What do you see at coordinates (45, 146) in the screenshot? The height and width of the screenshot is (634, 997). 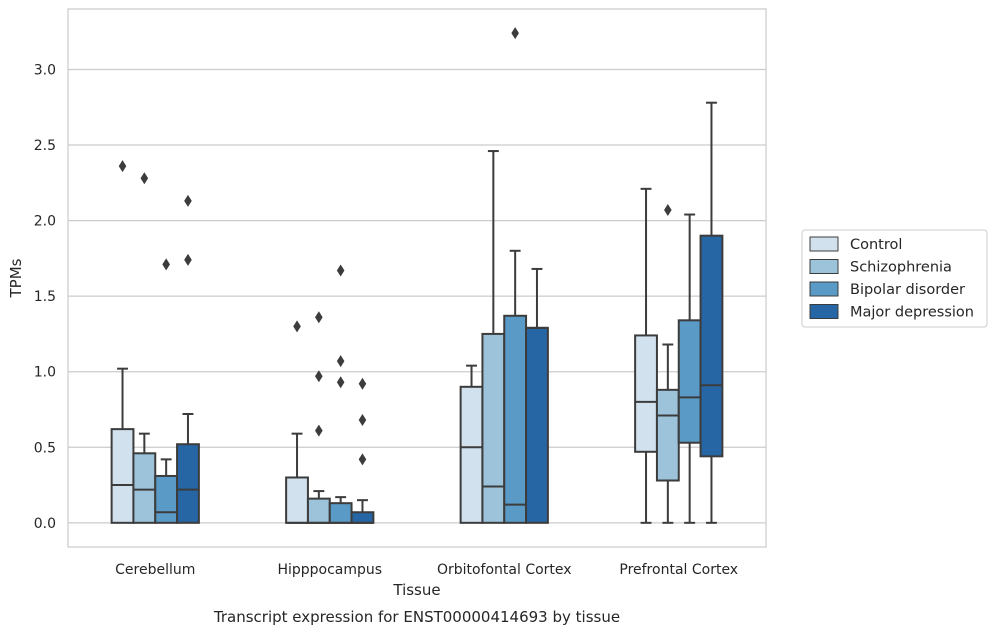 I see `y-tick-label: 2.5` at bounding box center [45, 146].